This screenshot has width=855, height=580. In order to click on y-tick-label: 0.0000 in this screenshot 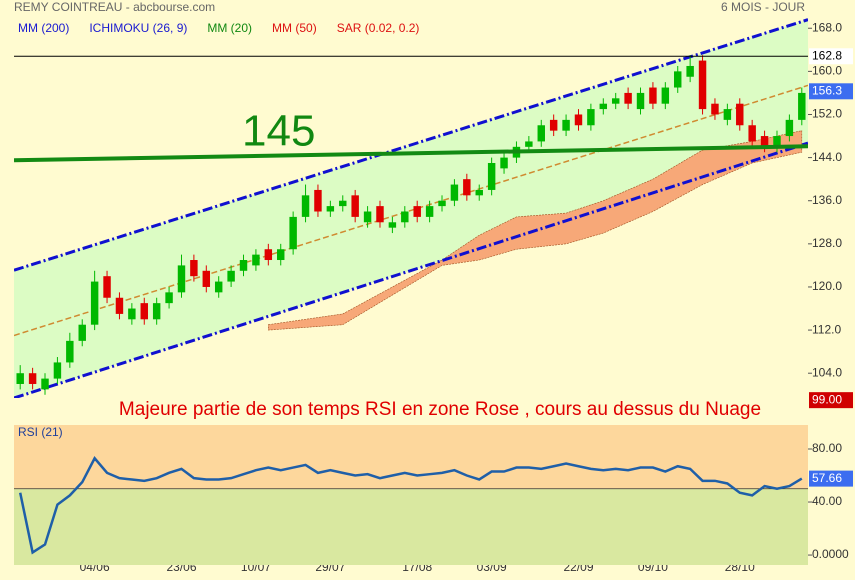, I will do `click(830, 554)`.